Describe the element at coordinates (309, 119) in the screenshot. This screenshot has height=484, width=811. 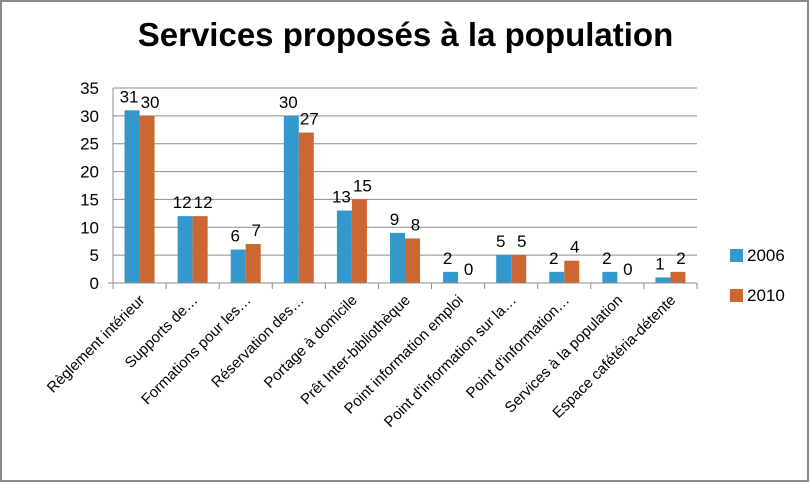
I see `data-label: 27` at that location.